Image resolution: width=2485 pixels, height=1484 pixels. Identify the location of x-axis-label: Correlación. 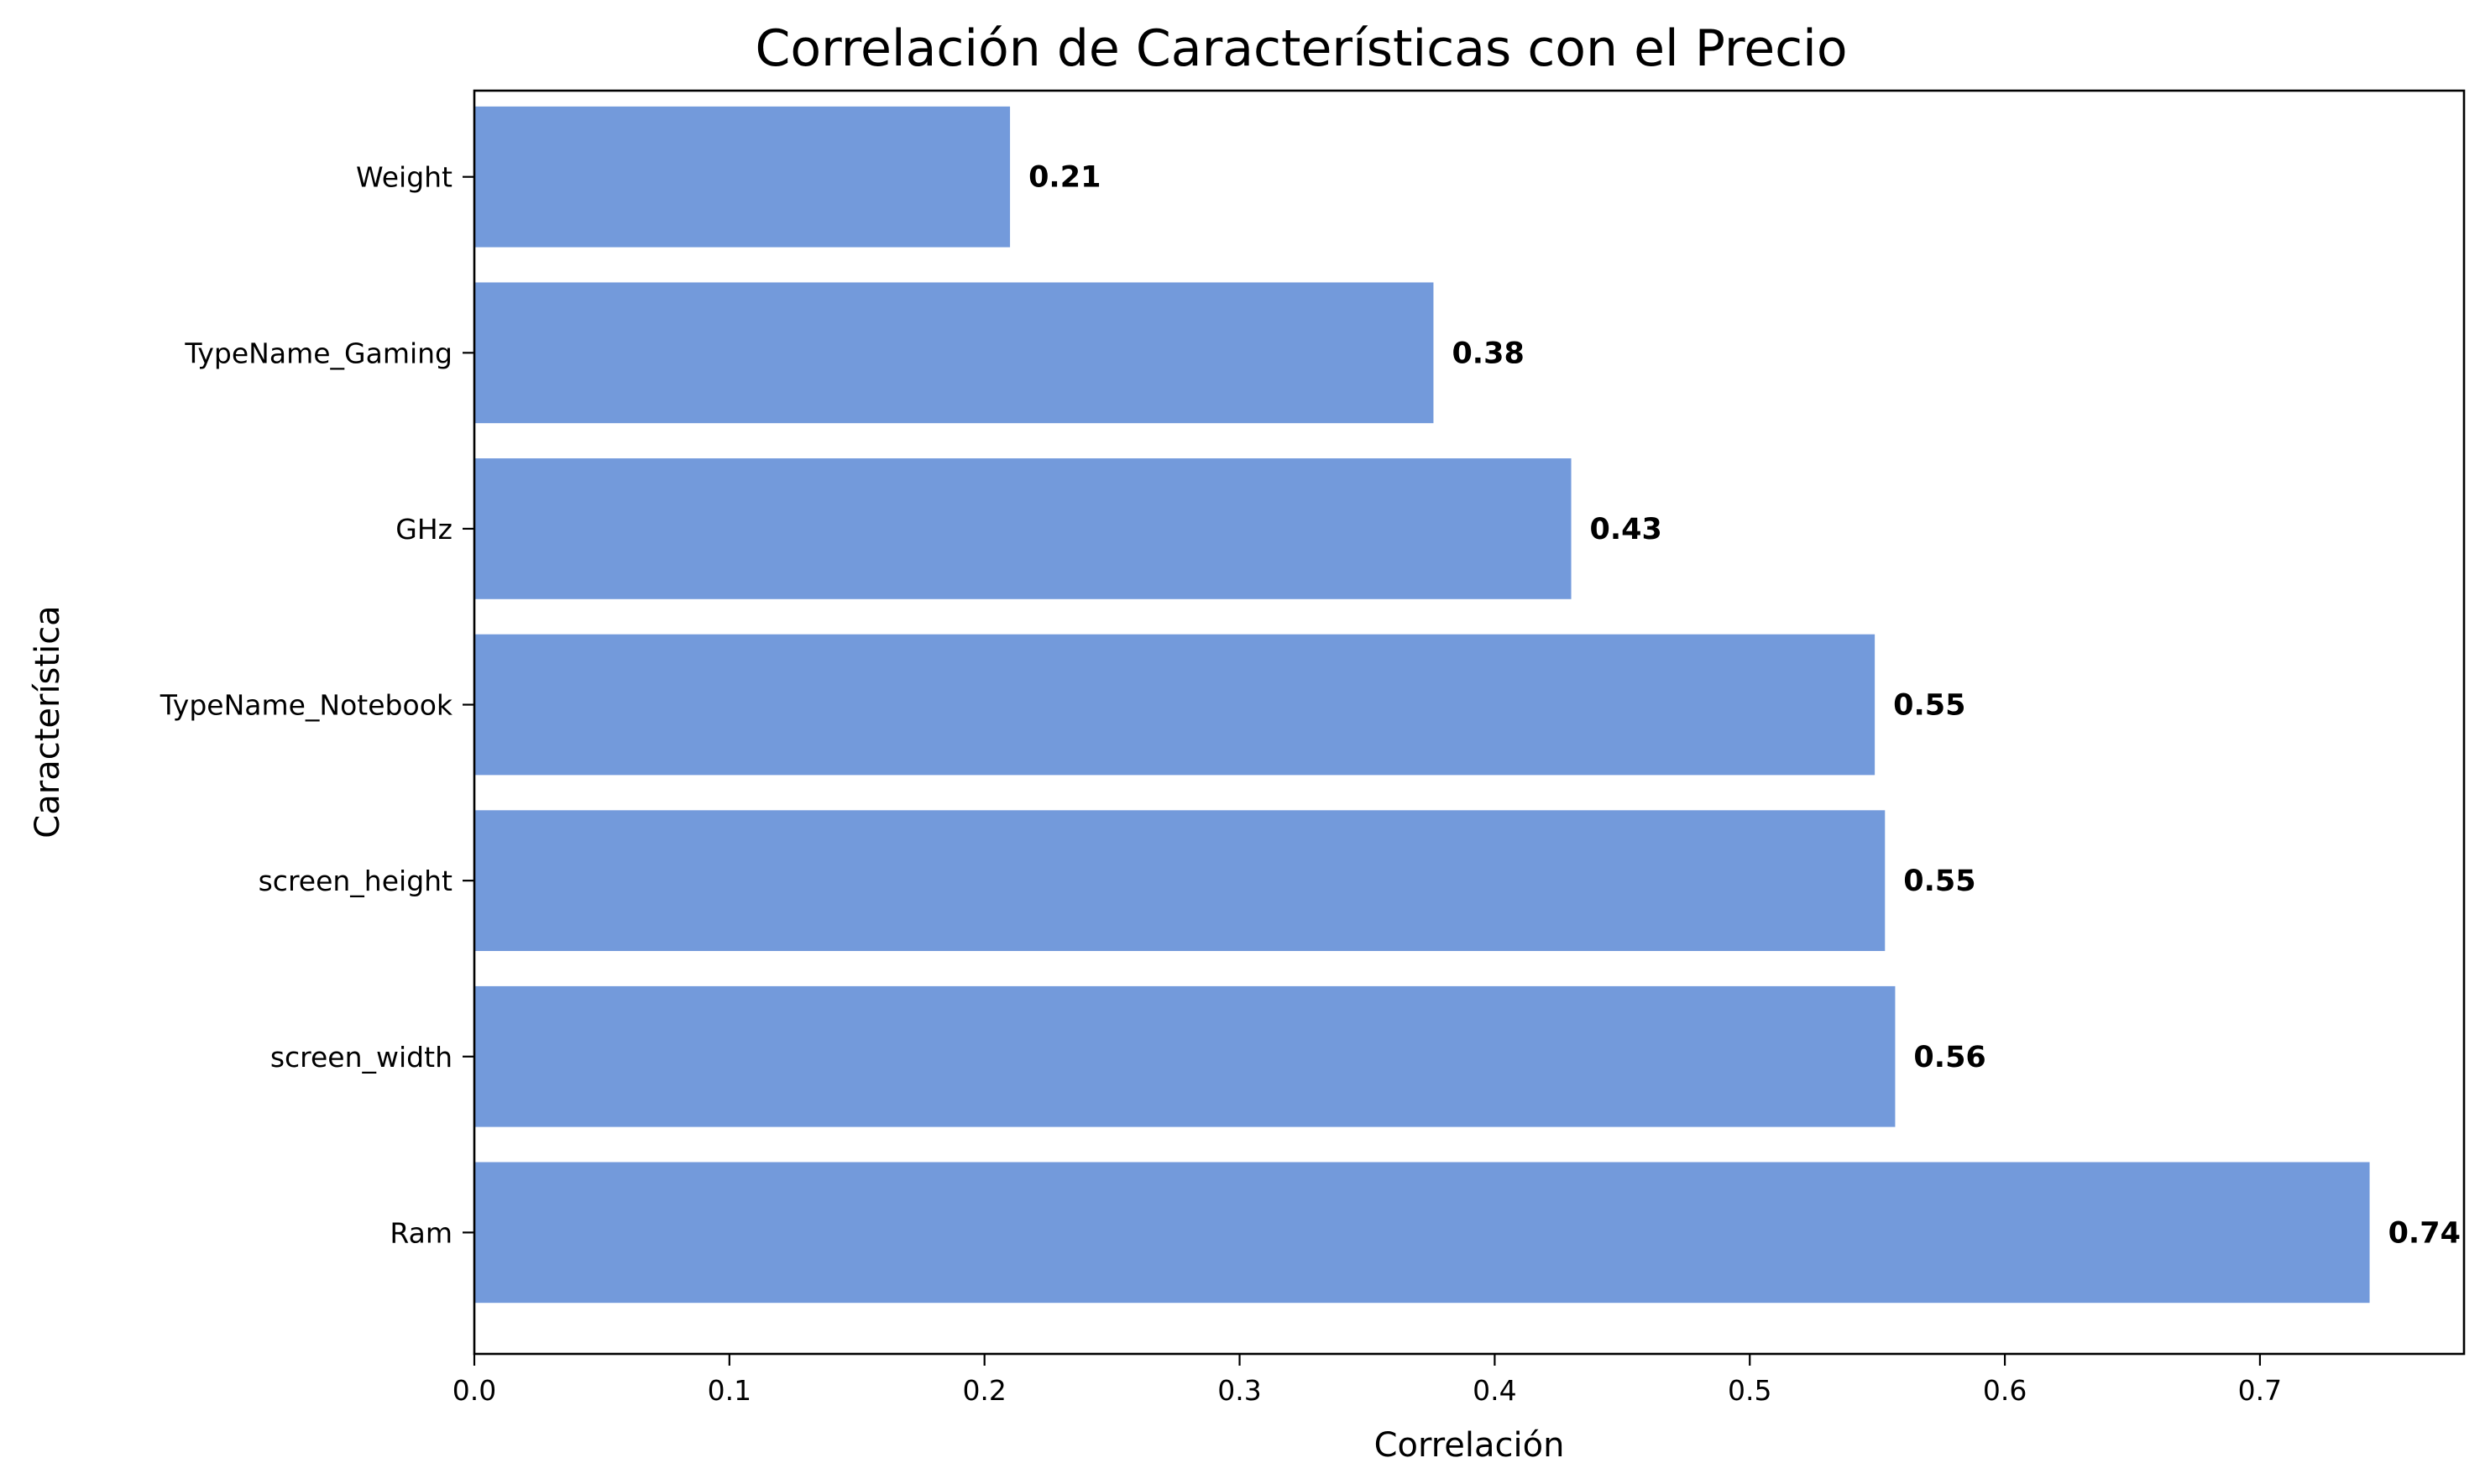
(1469, 1445).